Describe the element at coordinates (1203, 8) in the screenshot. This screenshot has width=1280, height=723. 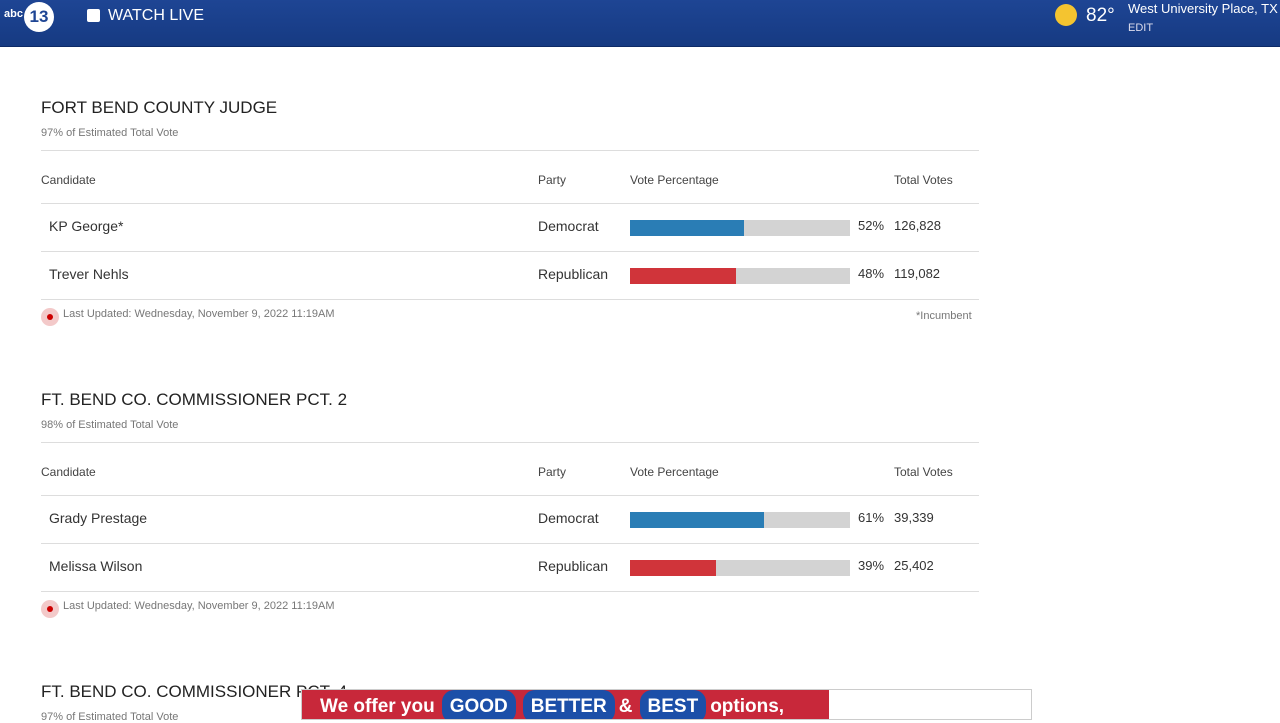
I see `location: West University Place, TX` at that location.